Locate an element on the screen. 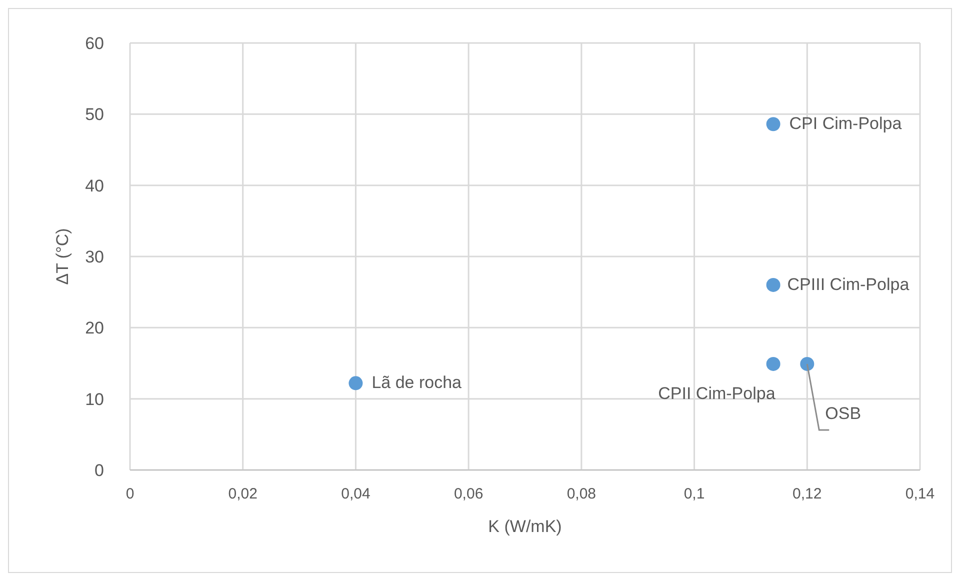 This screenshot has width=960, height=581. x-tick-label: 0 is located at coordinates (130, 494).